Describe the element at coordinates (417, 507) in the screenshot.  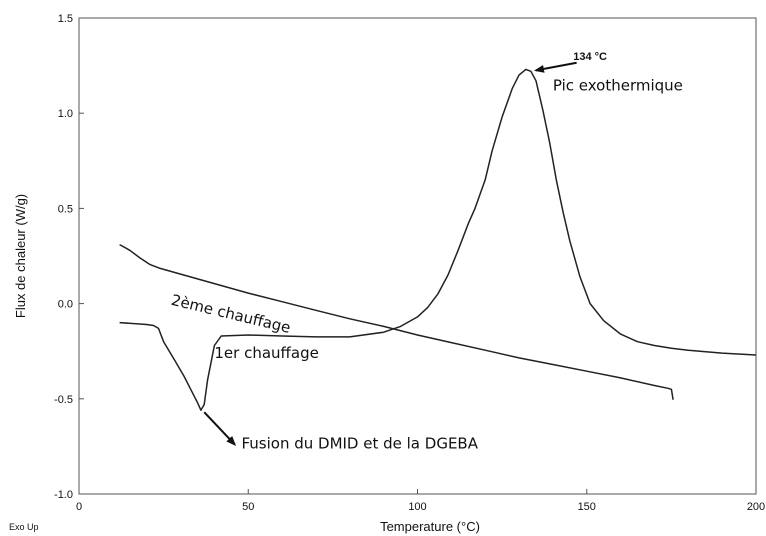
I see `x-tick-label: 100` at that location.